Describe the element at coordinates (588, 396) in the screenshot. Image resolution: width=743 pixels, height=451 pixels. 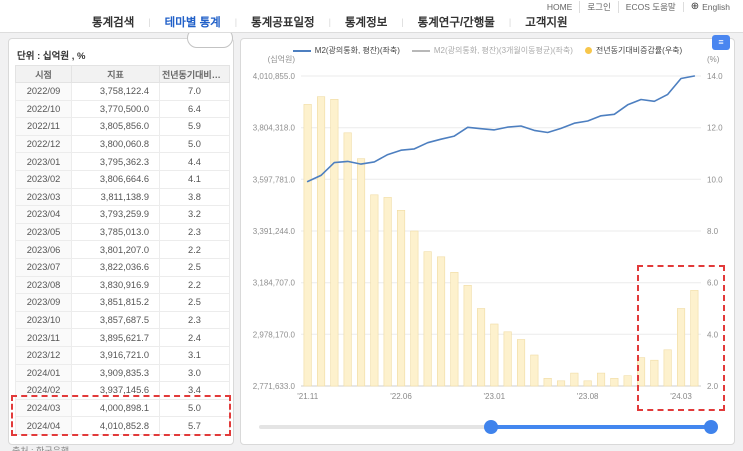
I see `svg-text: '23.08` at that location.